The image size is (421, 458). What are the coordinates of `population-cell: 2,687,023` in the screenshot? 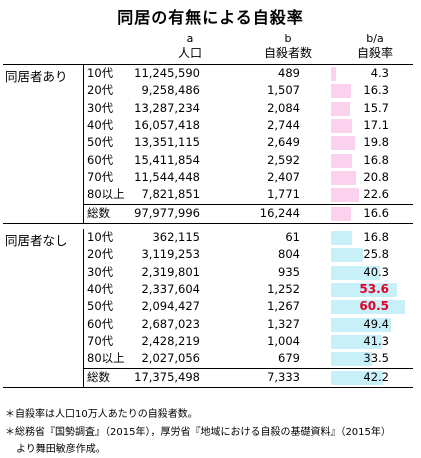 It's located at (170, 323).